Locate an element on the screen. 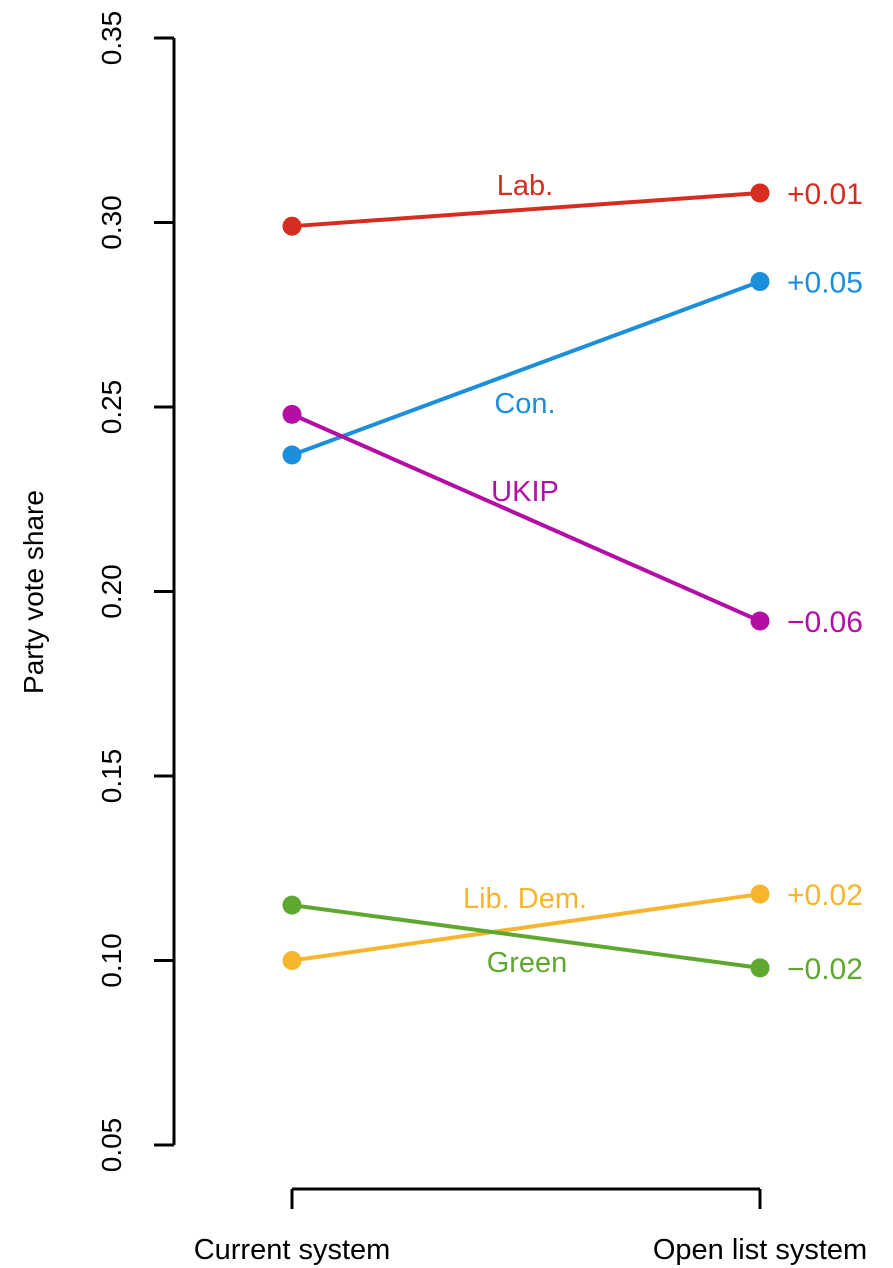 This screenshot has width=893, height=1268. series-label: Green is located at coordinates (527, 963).